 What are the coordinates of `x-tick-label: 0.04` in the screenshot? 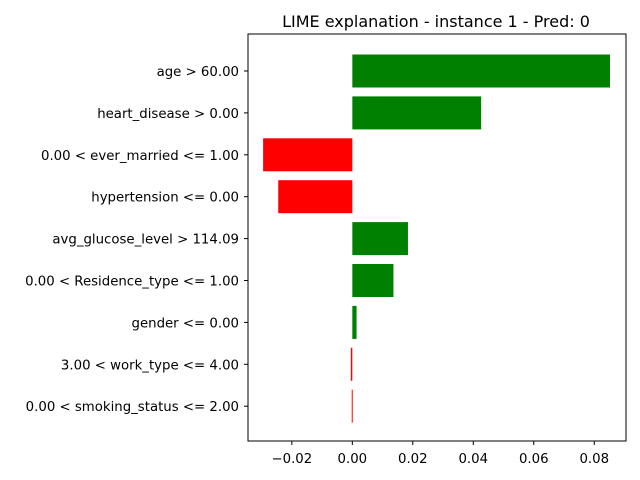 It's located at (473, 459).